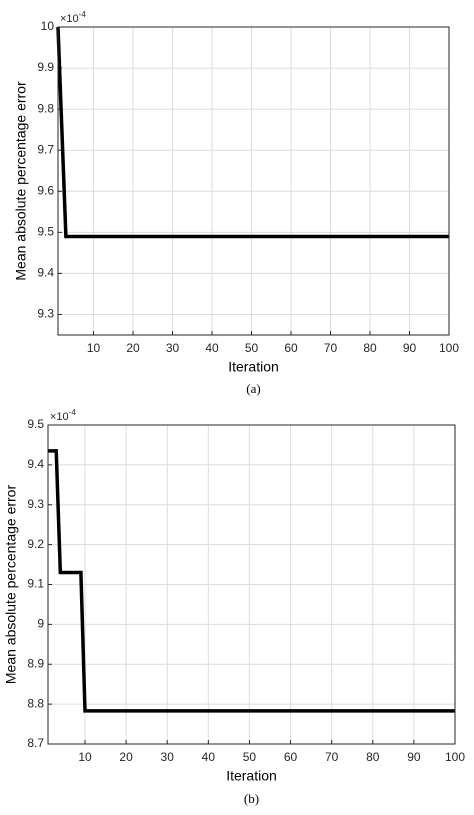  I want to click on caption: (a), so click(253, 388).